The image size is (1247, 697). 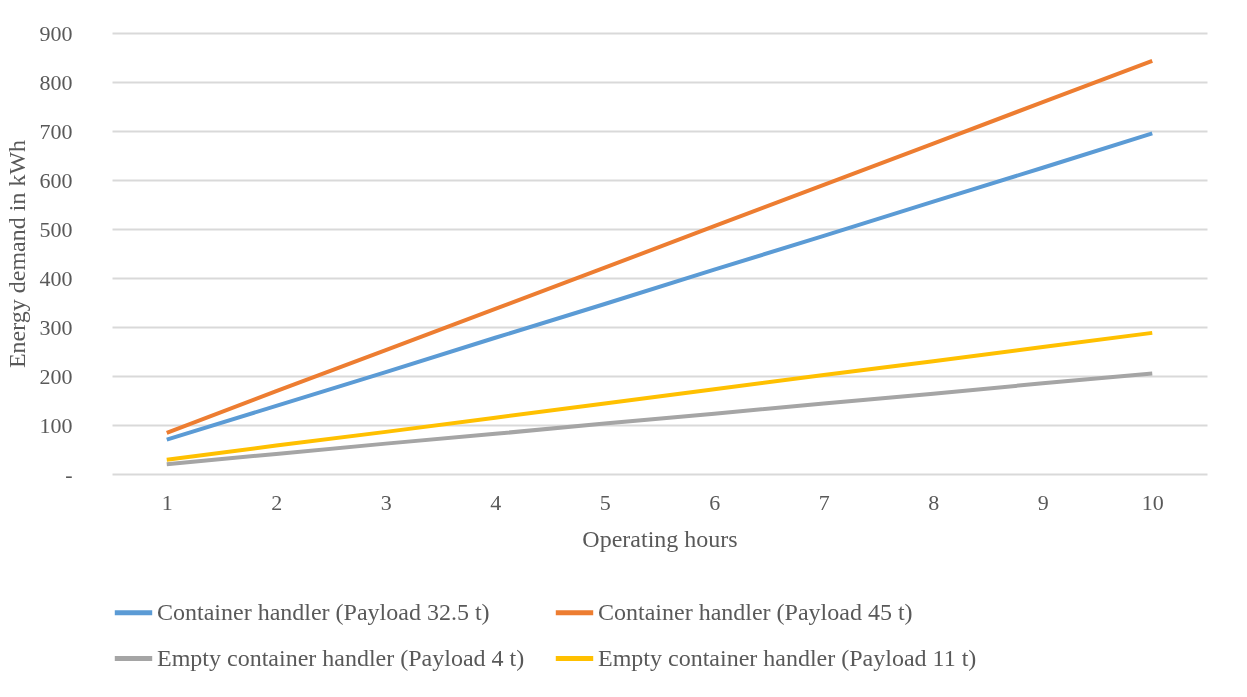 I want to click on y-tick-label: -, so click(x=69, y=474).